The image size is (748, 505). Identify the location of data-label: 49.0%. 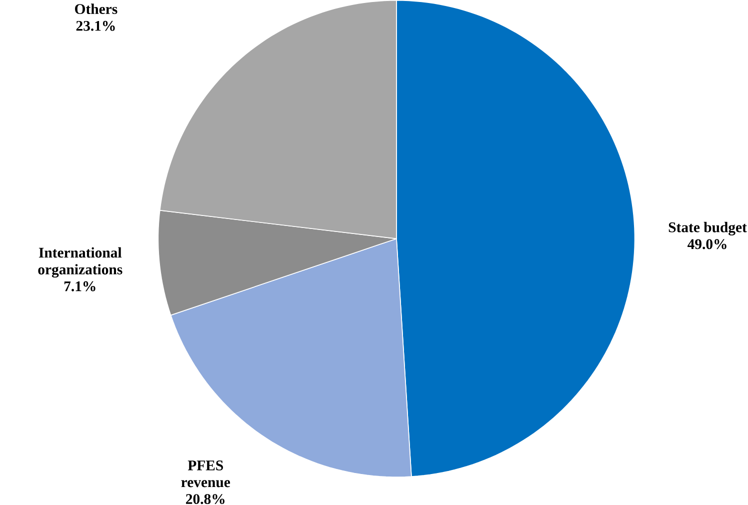
(707, 244).